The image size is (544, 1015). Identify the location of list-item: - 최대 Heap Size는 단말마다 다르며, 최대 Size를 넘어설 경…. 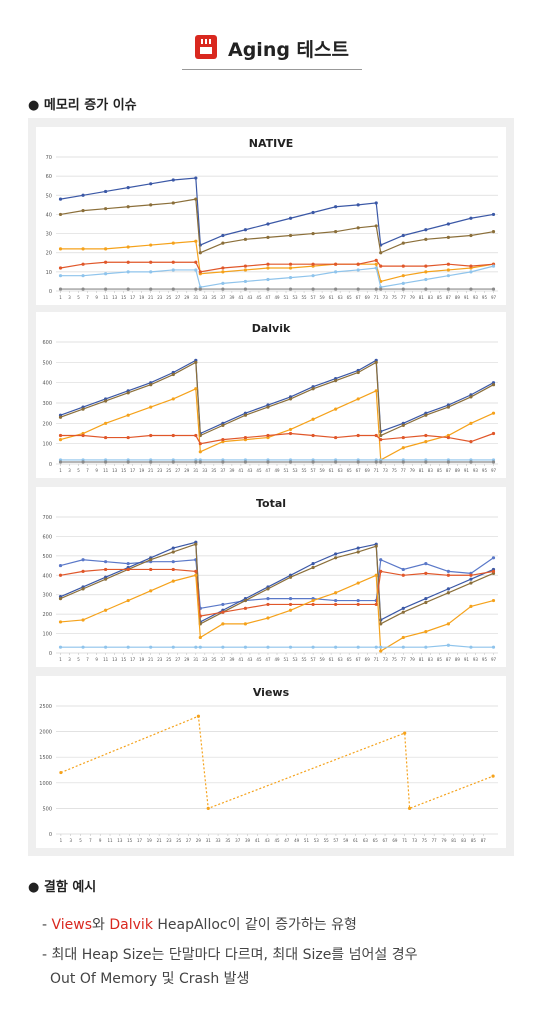
(230, 955).